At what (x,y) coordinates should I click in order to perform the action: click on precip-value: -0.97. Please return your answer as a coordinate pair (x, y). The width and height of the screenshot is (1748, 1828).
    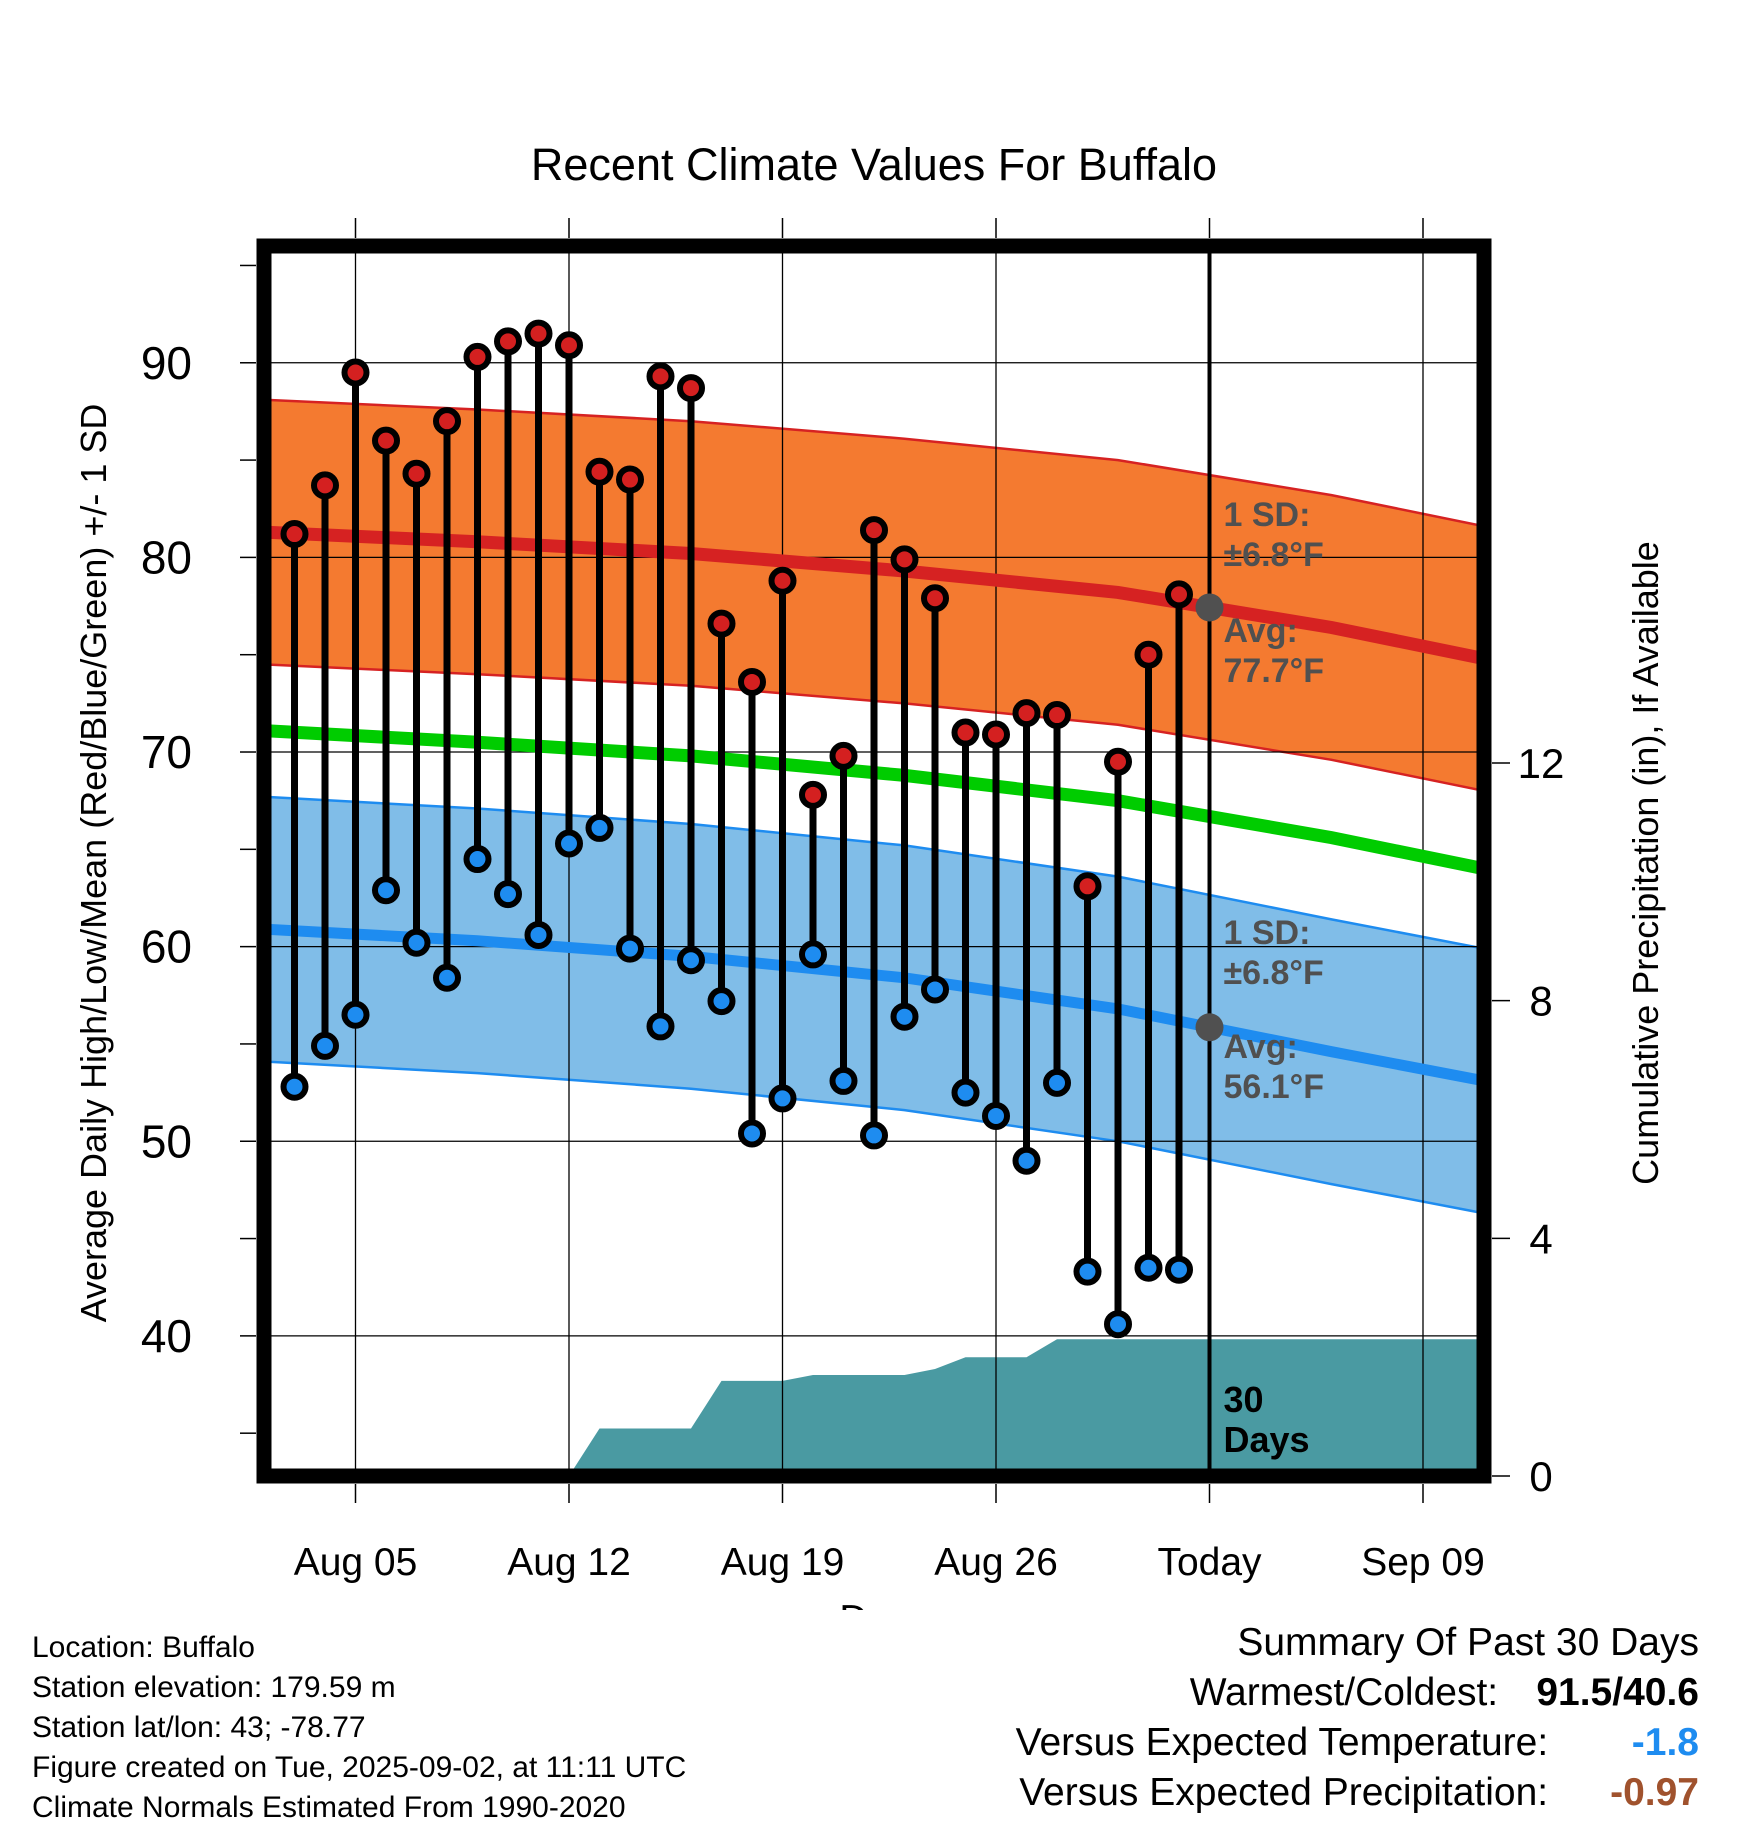
    Looking at the image, I should click on (1654, 1792).